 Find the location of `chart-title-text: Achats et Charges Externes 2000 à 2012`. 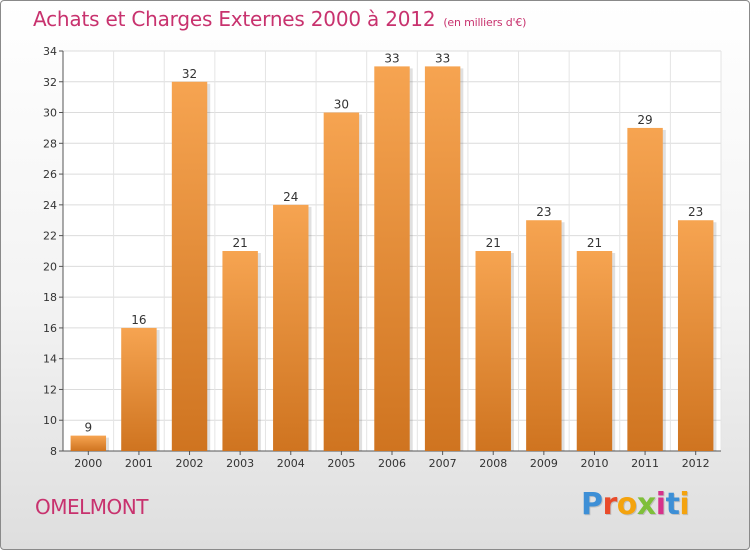

chart-title-text: Achats et Charges Externes 2000 à 2012 is located at coordinates (234, 19).